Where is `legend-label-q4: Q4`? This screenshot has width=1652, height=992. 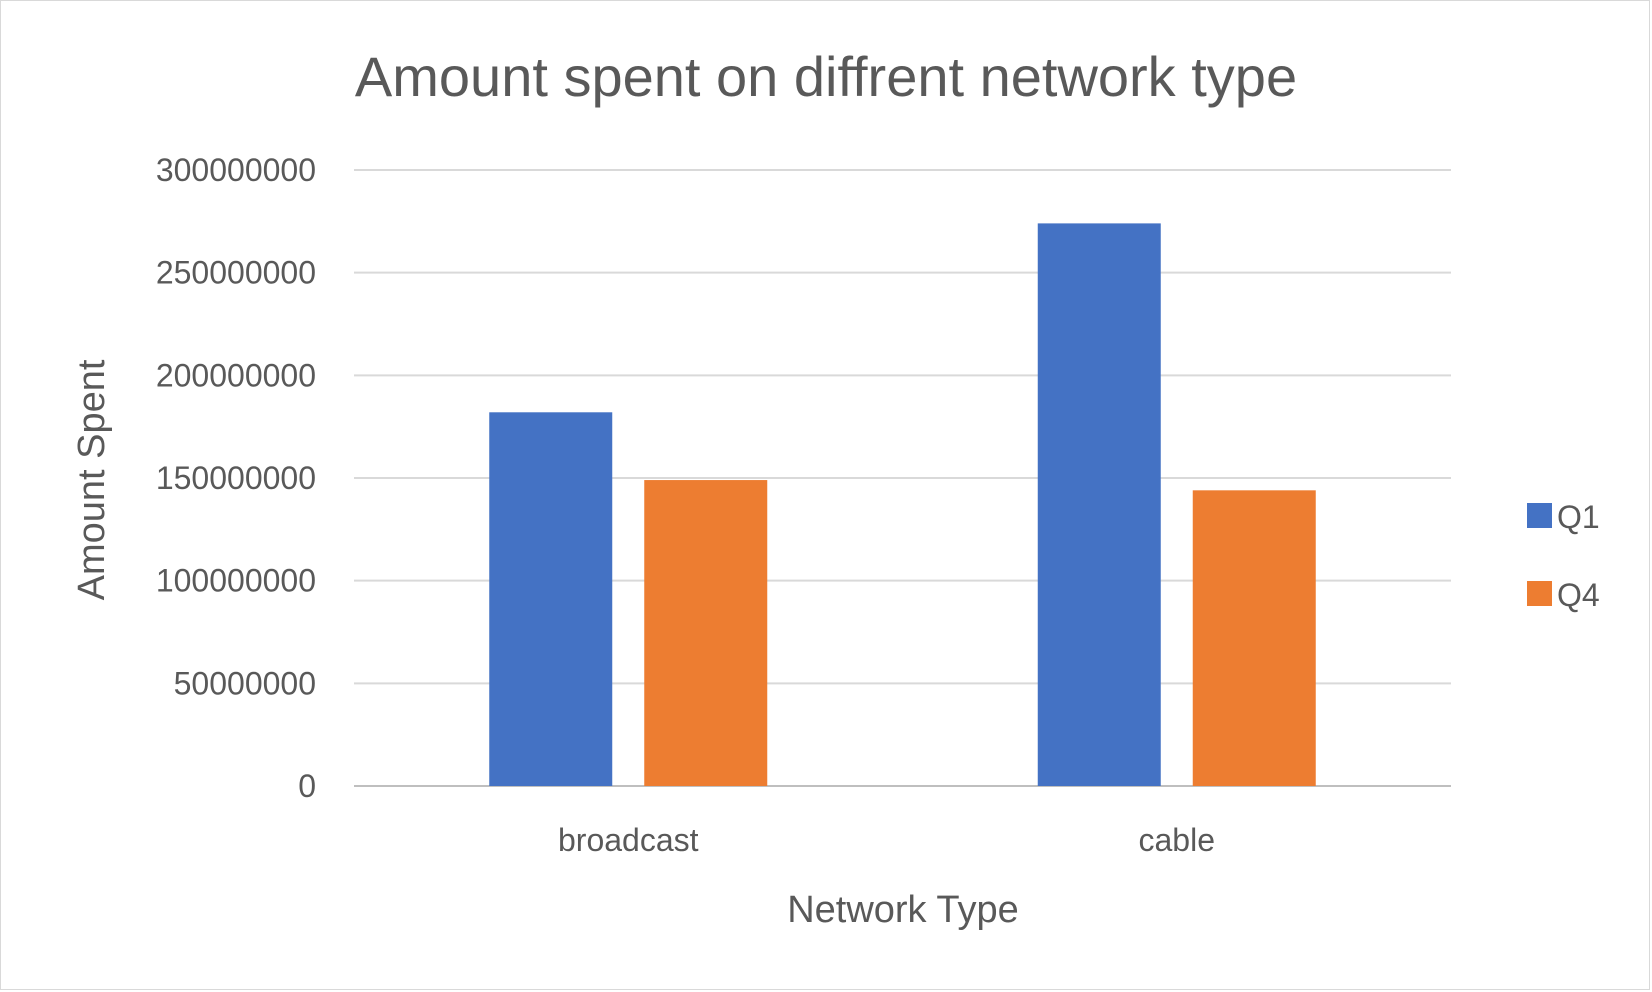
legend-label-q4: Q4 is located at coordinates (1578, 595).